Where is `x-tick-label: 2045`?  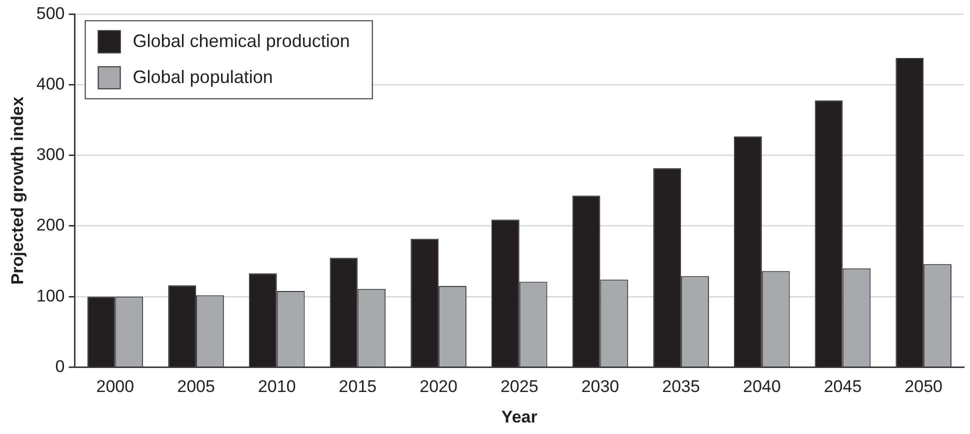
x-tick-label: 2045 is located at coordinates (843, 386).